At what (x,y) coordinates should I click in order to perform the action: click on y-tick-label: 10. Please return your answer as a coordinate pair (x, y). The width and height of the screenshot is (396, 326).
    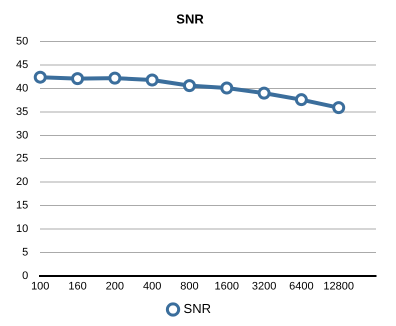
    Looking at the image, I should click on (22, 228).